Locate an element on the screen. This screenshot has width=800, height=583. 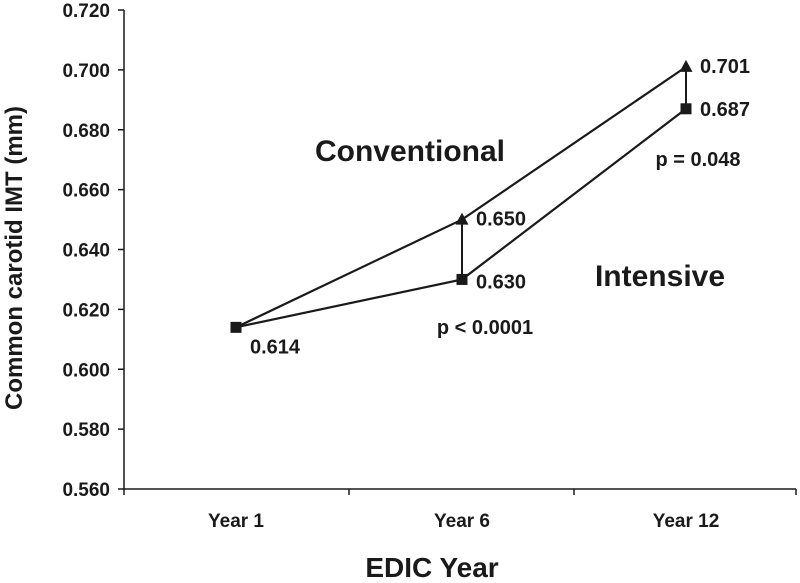
difference-bars is located at coordinates (574, 173).